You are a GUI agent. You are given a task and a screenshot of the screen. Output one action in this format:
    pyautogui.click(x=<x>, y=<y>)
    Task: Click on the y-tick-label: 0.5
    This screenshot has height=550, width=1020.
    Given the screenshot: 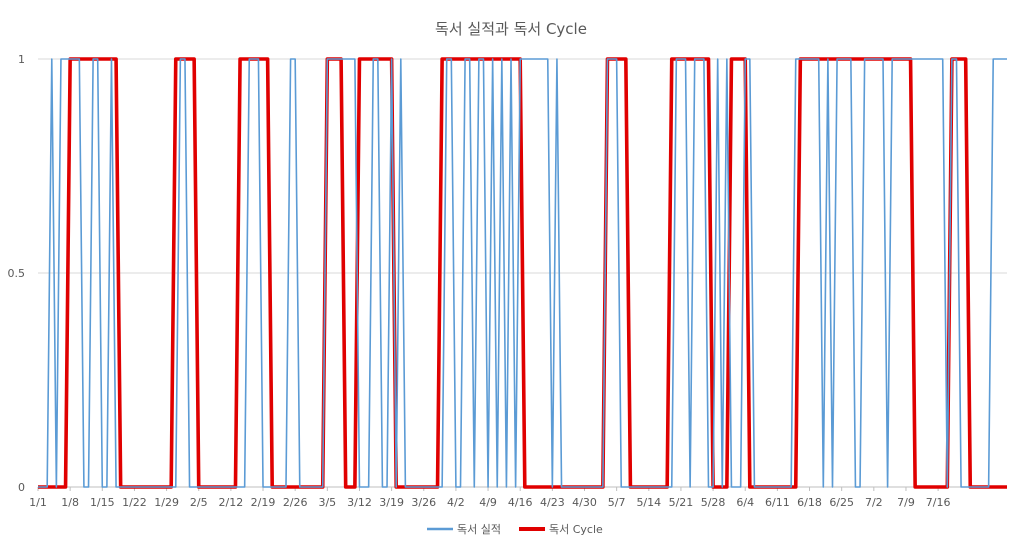 What is the action you would take?
    pyautogui.click(x=17, y=273)
    